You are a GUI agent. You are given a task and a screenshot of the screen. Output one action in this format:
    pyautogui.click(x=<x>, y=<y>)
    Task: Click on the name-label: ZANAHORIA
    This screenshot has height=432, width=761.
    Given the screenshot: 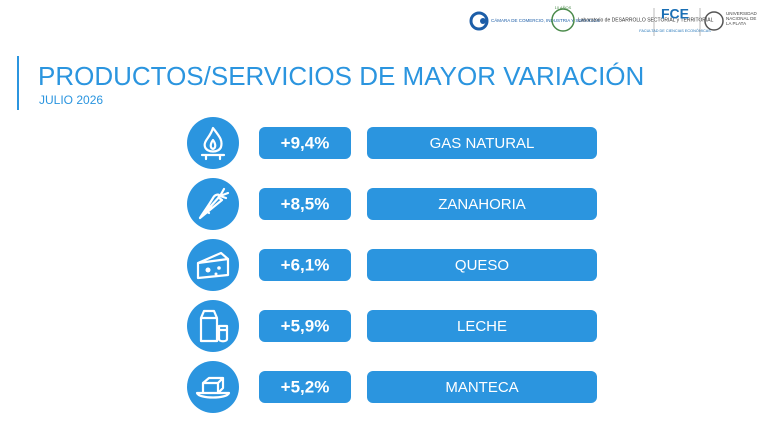 What is the action you would take?
    pyautogui.click(x=482, y=204)
    